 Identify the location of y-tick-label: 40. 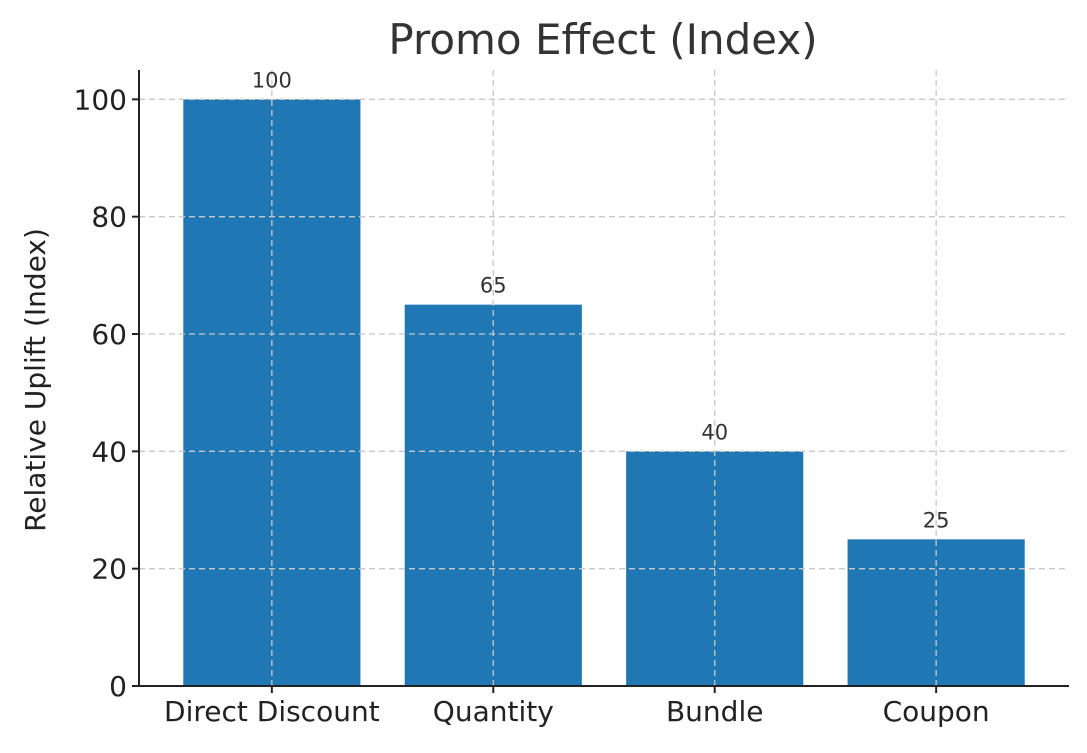
(109, 451).